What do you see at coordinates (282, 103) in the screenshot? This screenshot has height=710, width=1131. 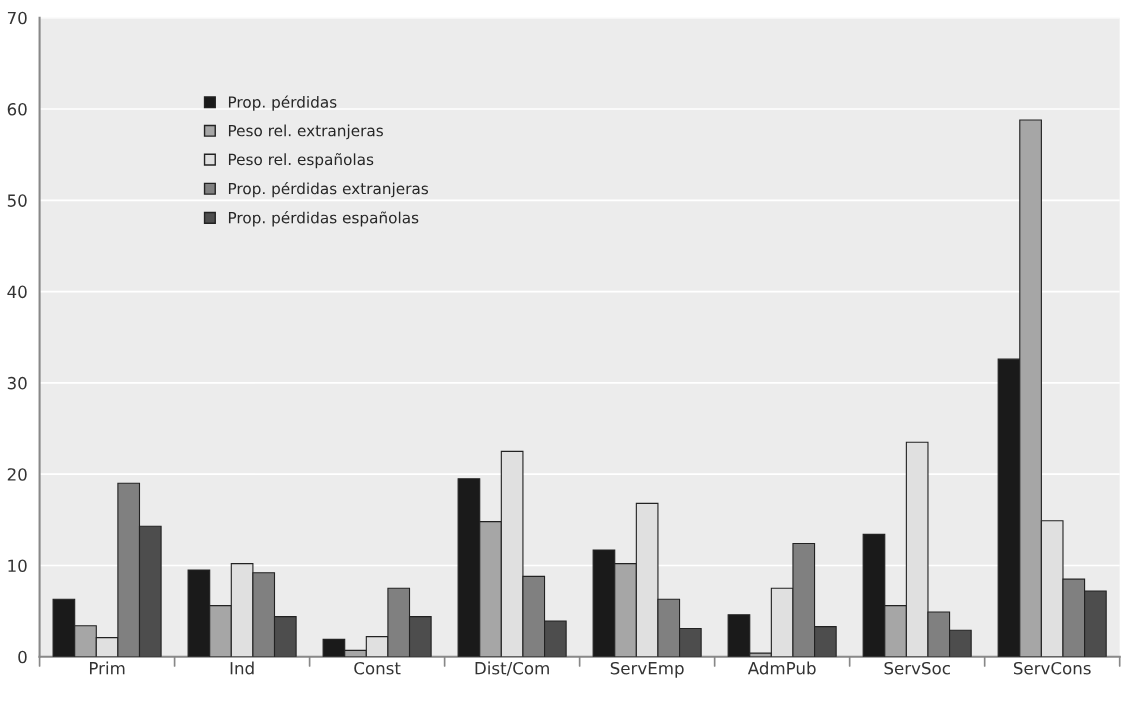 I see `legend-label: Prop. pérdidas` at bounding box center [282, 103].